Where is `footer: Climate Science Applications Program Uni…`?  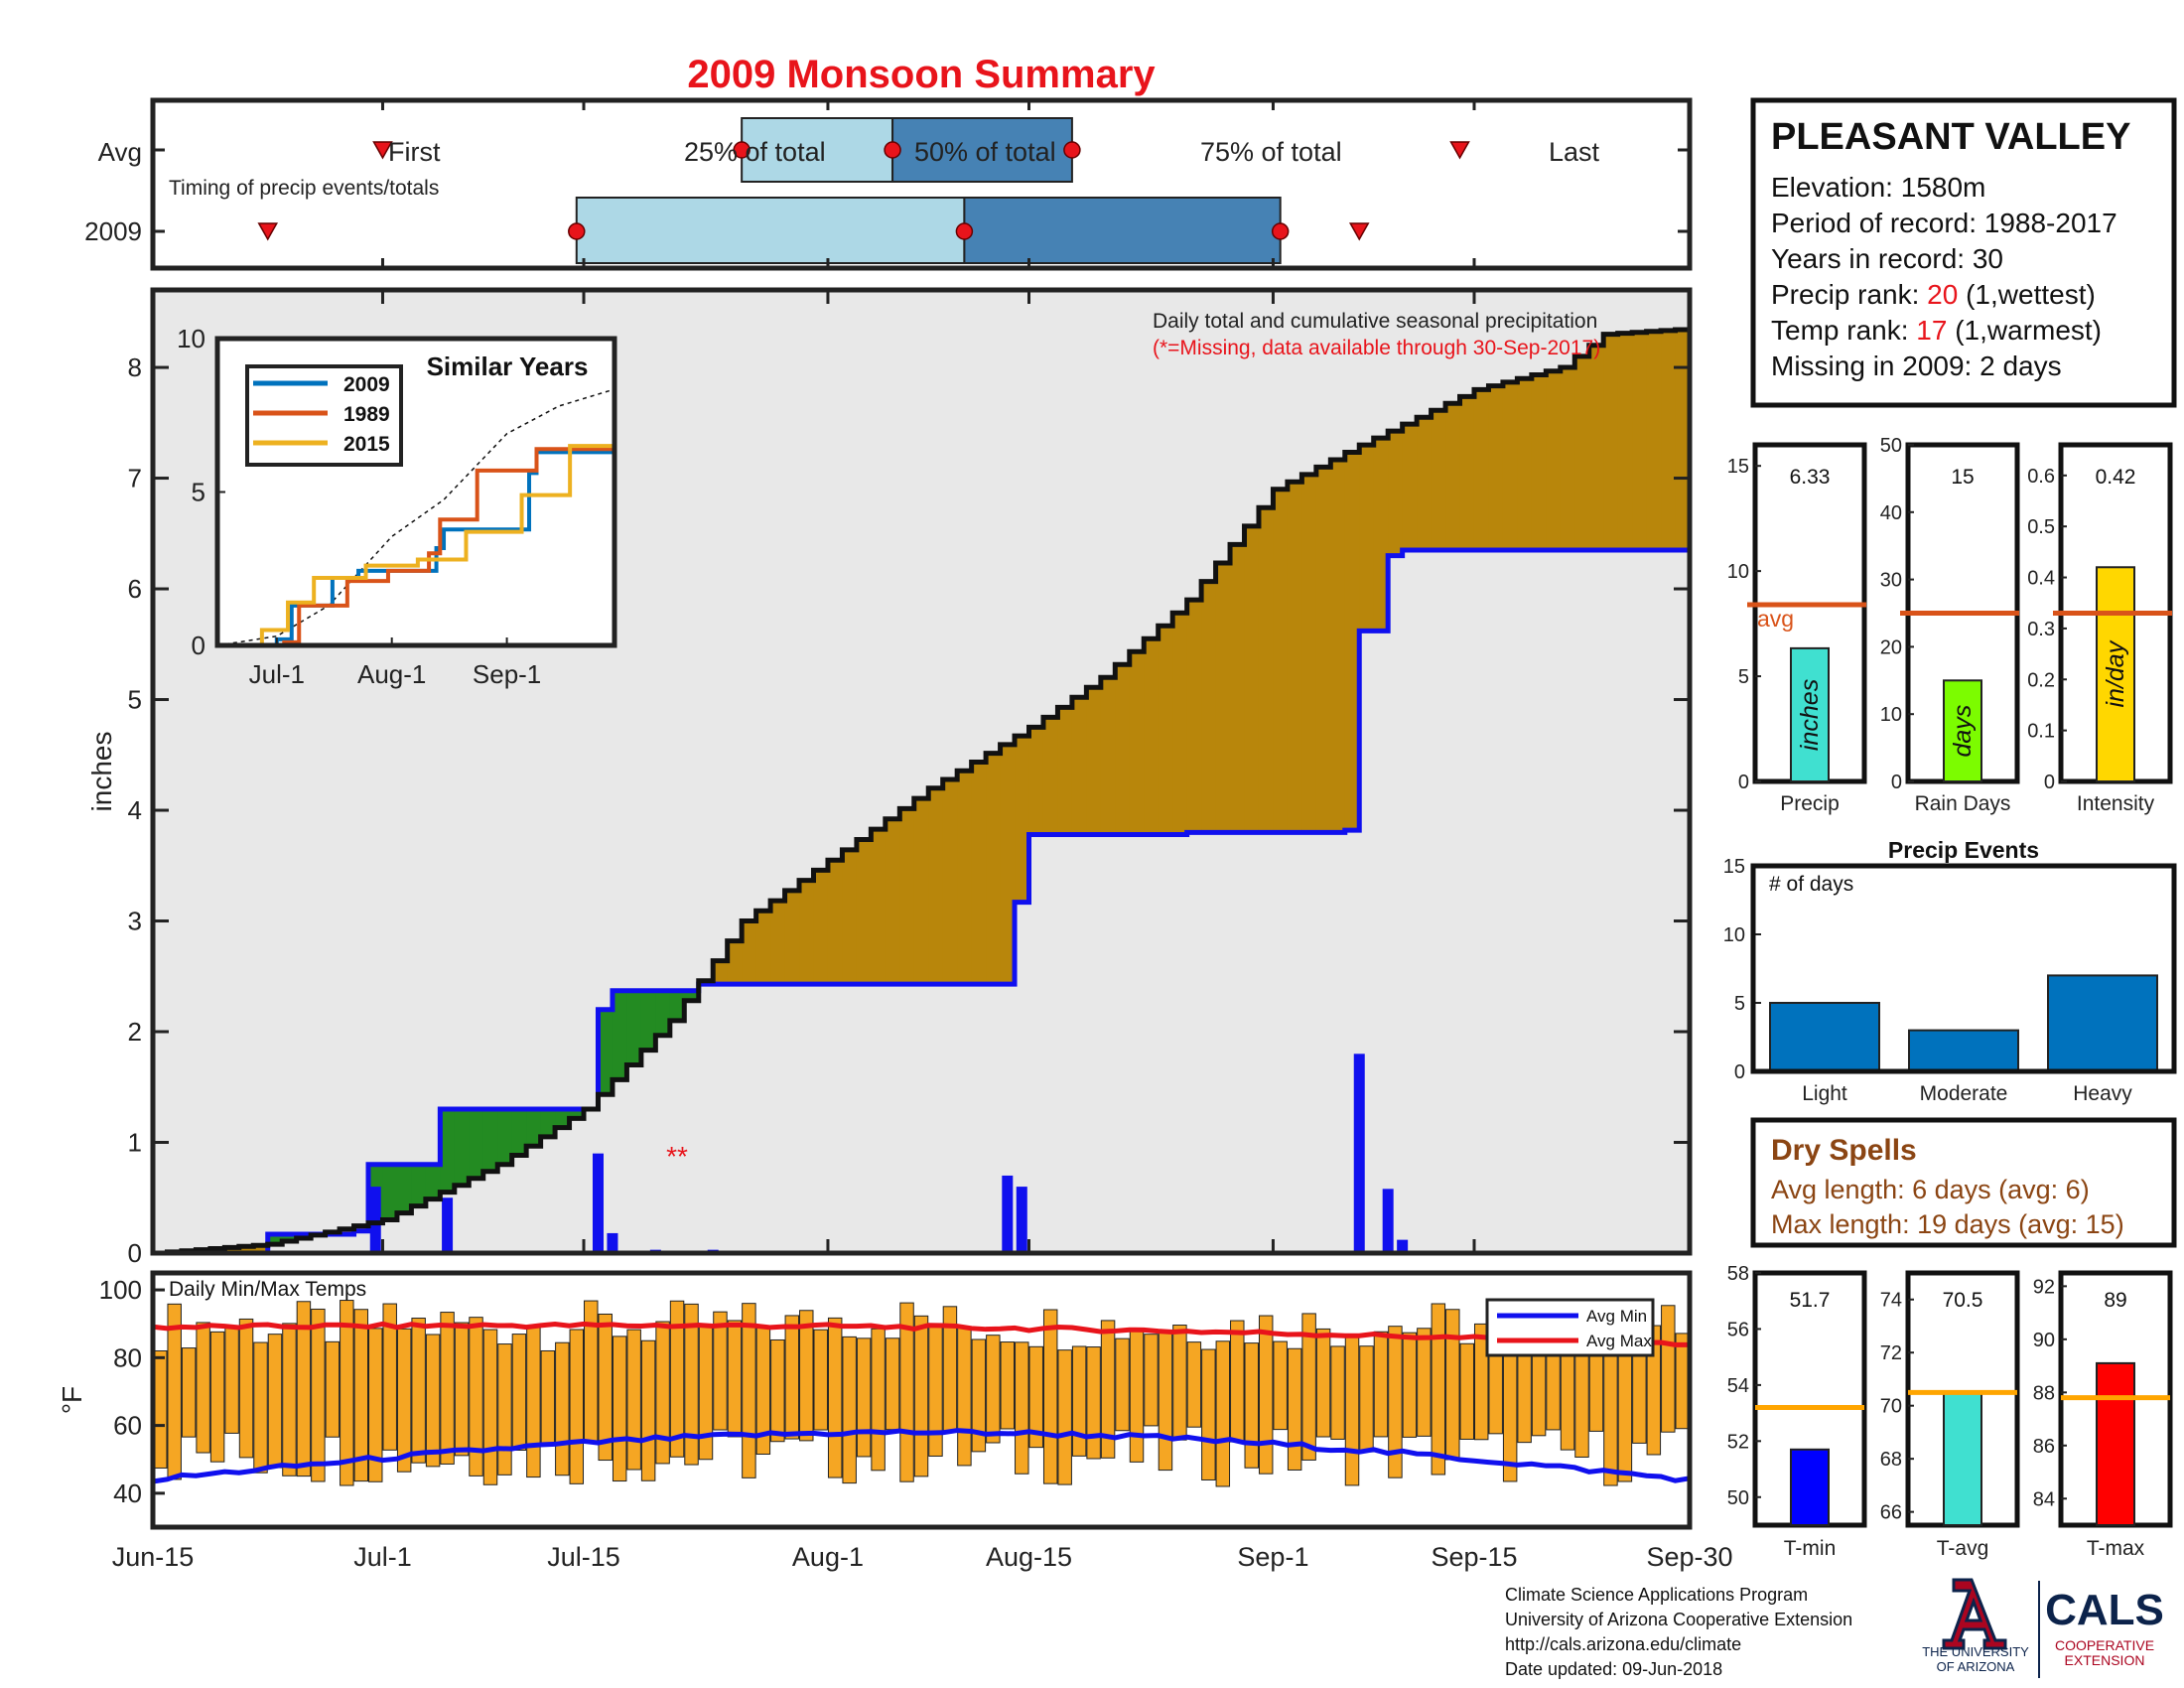
footer: Climate Science Applications Program Uni… is located at coordinates (1834, 1628).